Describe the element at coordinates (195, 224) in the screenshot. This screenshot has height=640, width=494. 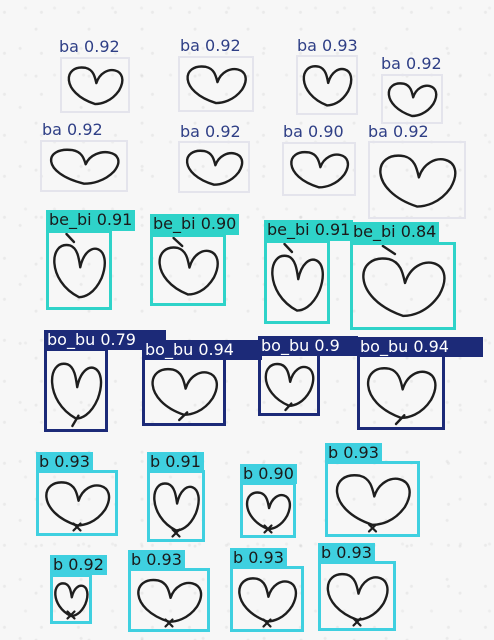
I see `detection-label: be_bi 0.90` at that location.